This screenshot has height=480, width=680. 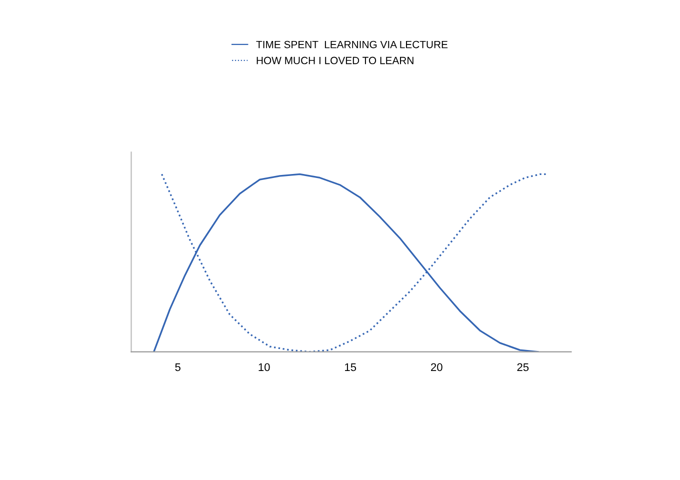 I want to click on x-tick-label: 10, so click(x=264, y=367).